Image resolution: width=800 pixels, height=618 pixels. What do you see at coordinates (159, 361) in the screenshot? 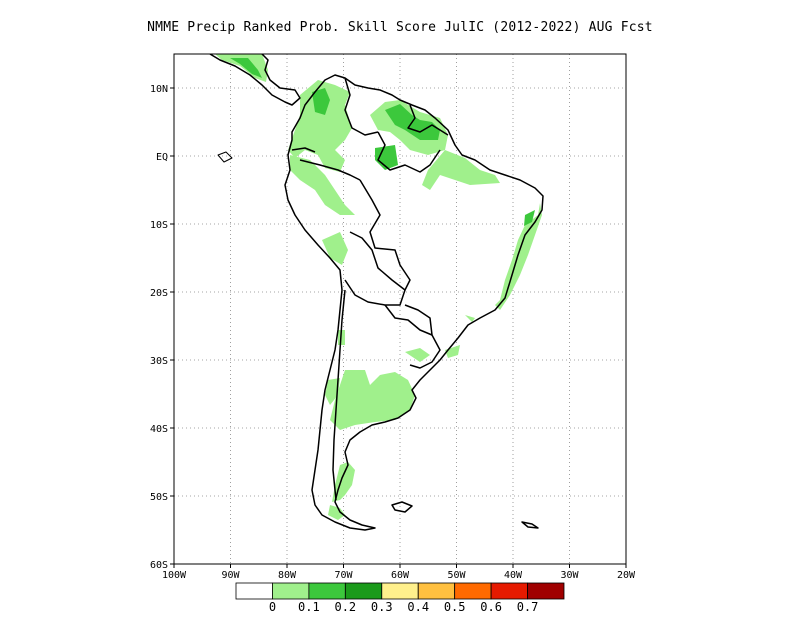
I see `lat-tick-label: 30S` at bounding box center [159, 361].